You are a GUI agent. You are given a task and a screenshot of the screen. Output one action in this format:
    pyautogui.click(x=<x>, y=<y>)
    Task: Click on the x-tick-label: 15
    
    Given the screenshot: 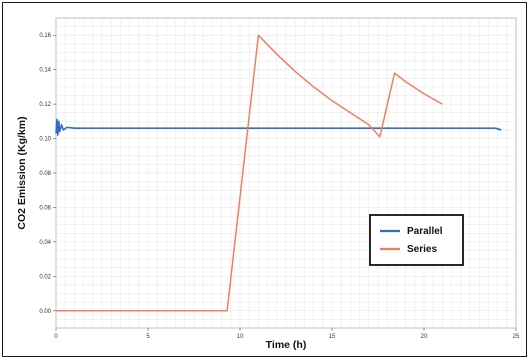 What is the action you would take?
    pyautogui.click(x=332, y=337)
    